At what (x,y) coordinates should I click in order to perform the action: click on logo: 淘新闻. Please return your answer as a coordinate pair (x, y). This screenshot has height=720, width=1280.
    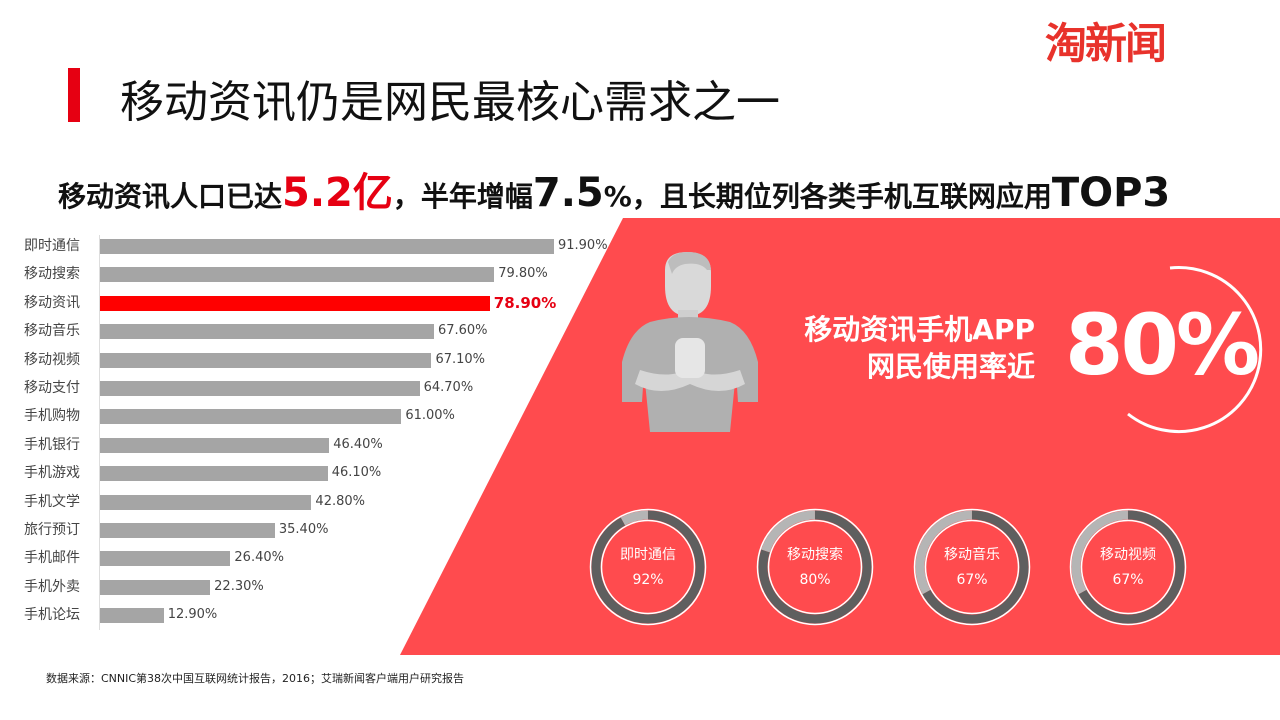
    Looking at the image, I should click on (1106, 43).